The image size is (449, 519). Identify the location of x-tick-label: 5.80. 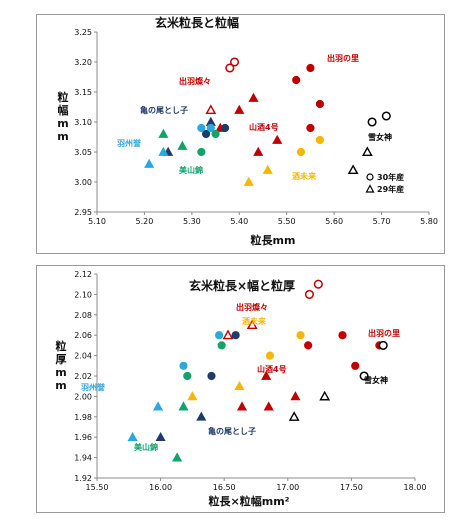
(429, 221).